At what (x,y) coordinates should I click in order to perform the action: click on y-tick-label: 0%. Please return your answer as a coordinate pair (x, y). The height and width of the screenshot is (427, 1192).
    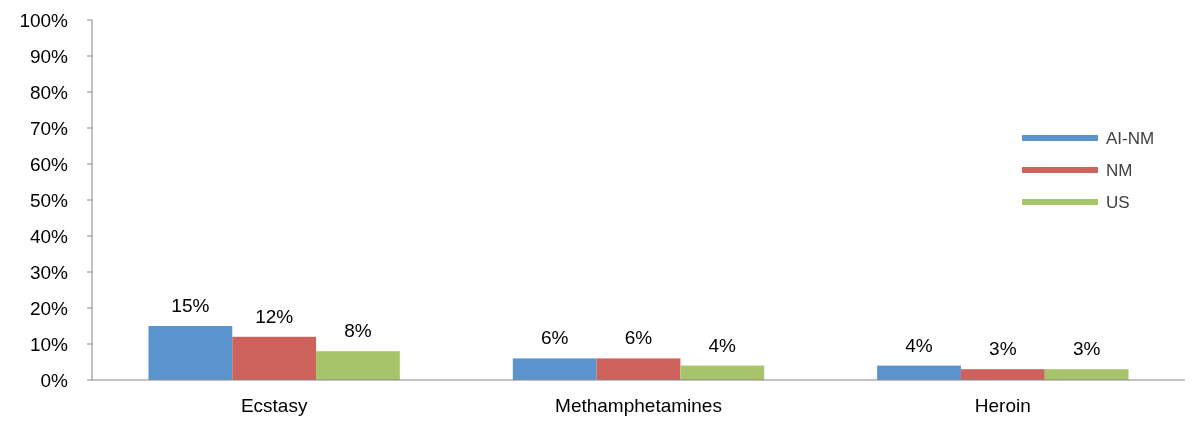
    Looking at the image, I should click on (54, 380).